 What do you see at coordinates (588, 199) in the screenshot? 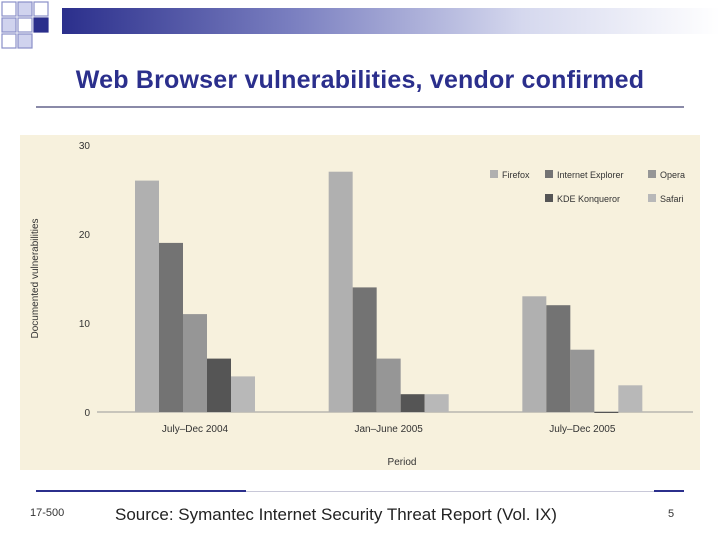
I see `legend-label: KDE Konqueror` at bounding box center [588, 199].